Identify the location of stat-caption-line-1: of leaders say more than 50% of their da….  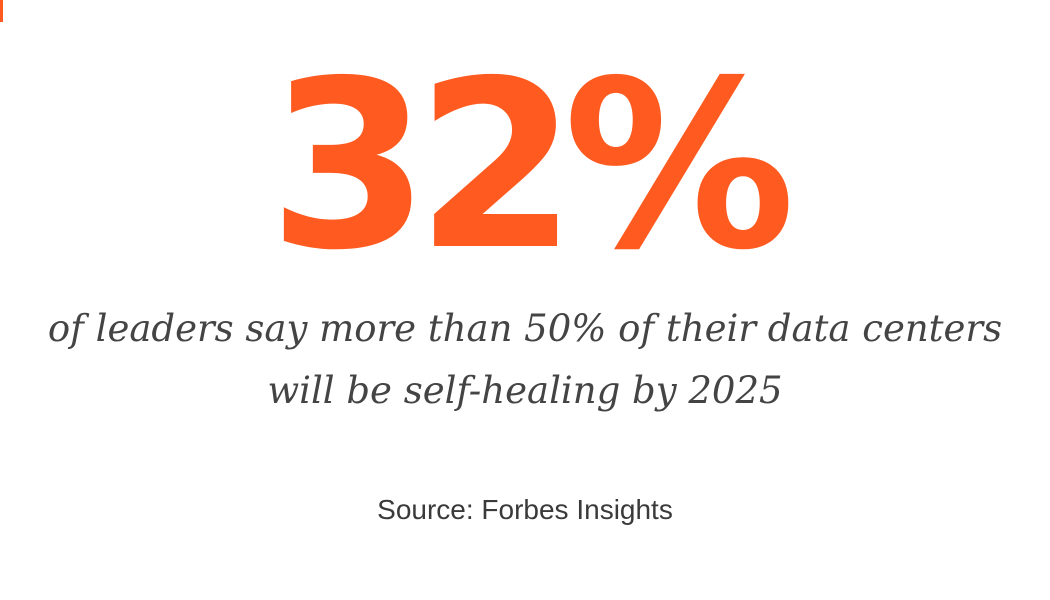
(525, 328).